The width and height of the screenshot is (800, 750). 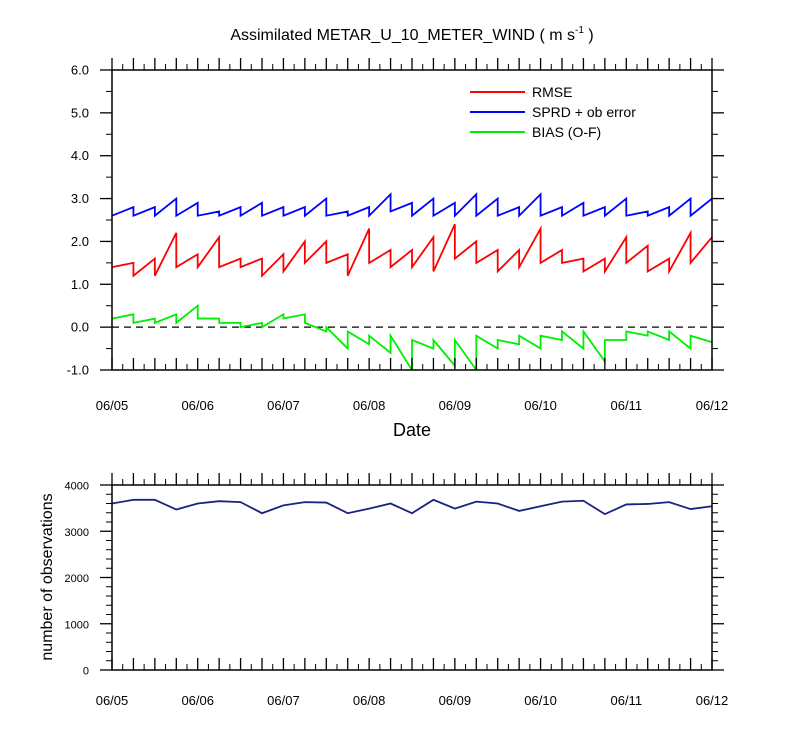 What do you see at coordinates (382, 35) in the screenshot?
I see `top-chart-title-text: Assimilated METAR_U_10_METER_WIND` at bounding box center [382, 35].